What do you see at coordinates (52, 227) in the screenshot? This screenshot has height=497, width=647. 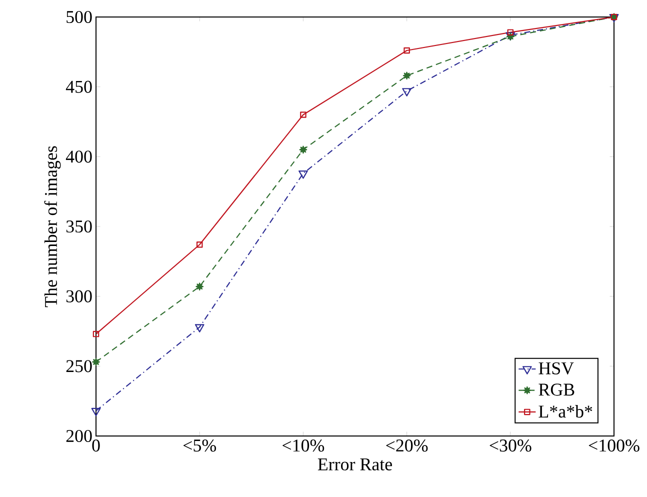 I see `y-axis-title: The number of images` at bounding box center [52, 227].